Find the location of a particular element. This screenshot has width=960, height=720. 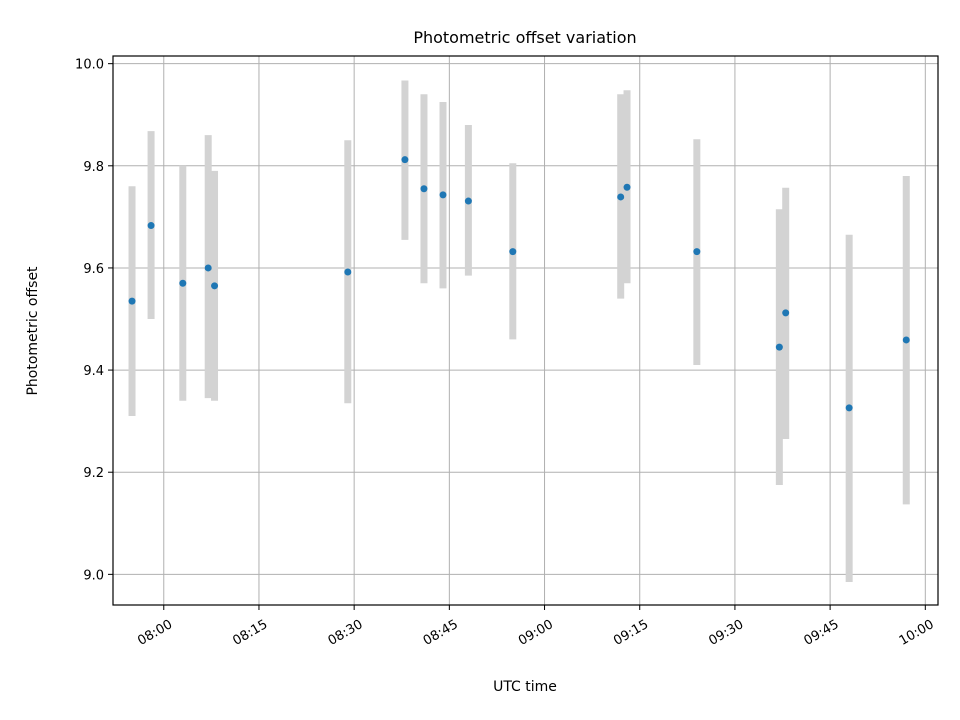

y-tick-label: 9.2 is located at coordinates (93, 473).